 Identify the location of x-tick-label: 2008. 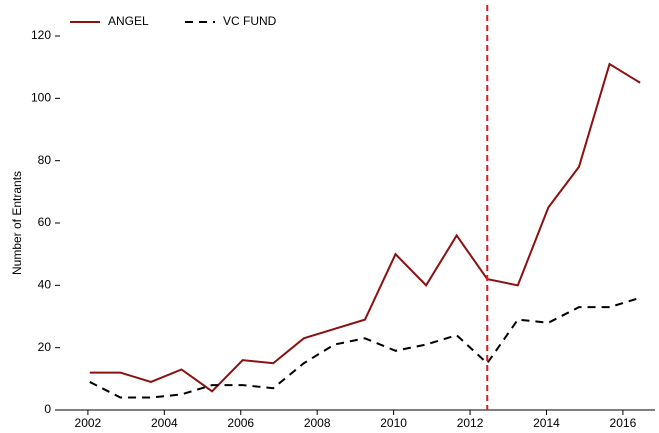
(317, 423).